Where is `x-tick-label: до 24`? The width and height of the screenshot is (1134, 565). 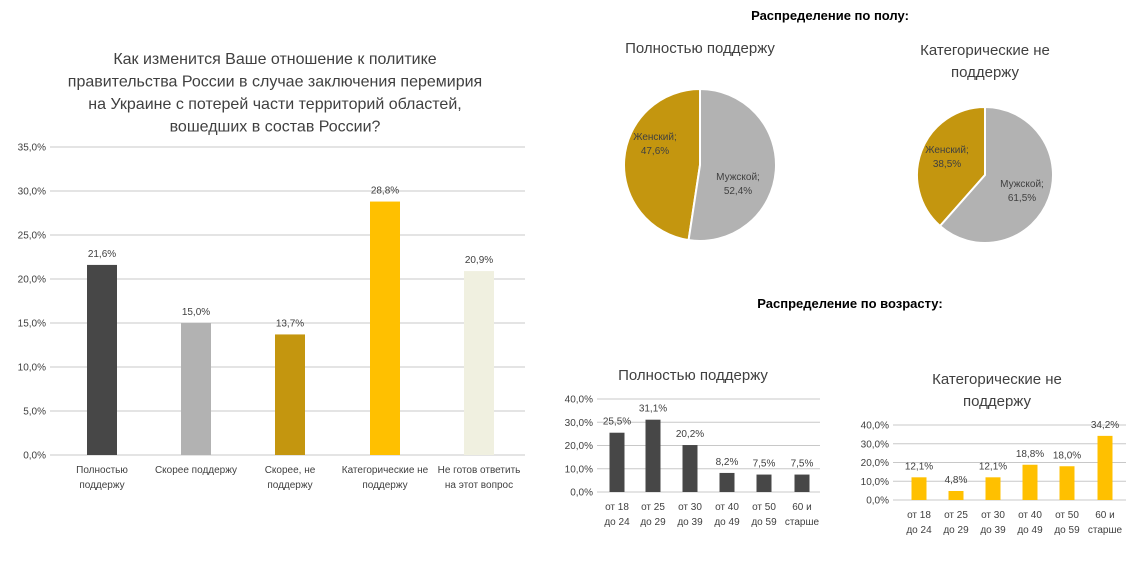 x-tick-label: до 24 is located at coordinates (617, 522).